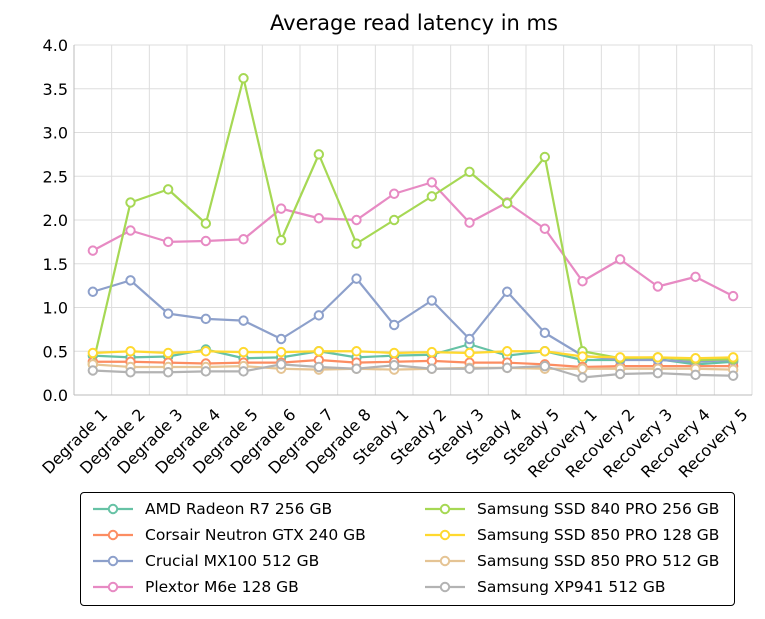  Describe the element at coordinates (598, 561) in the screenshot. I see `legend-label: Samsung SSD 850 PRO 512 GB` at that location.